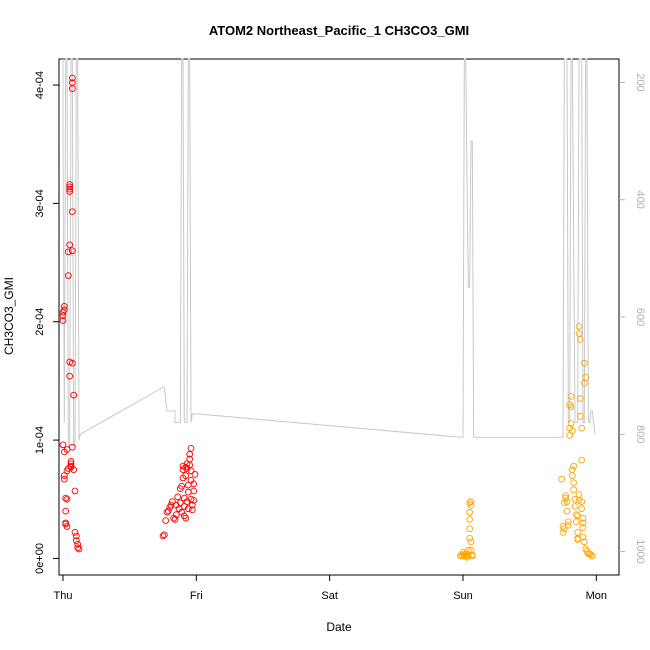  What do you see at coordinates (339, 627) in the screenshot?
I see `x-axis-label: Date` at bounding box center [339, 627].